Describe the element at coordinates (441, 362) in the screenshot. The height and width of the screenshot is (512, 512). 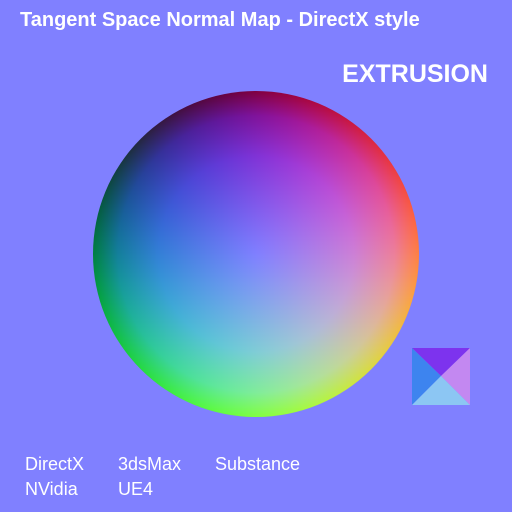
I see `swatch-top-triangle` at that location.